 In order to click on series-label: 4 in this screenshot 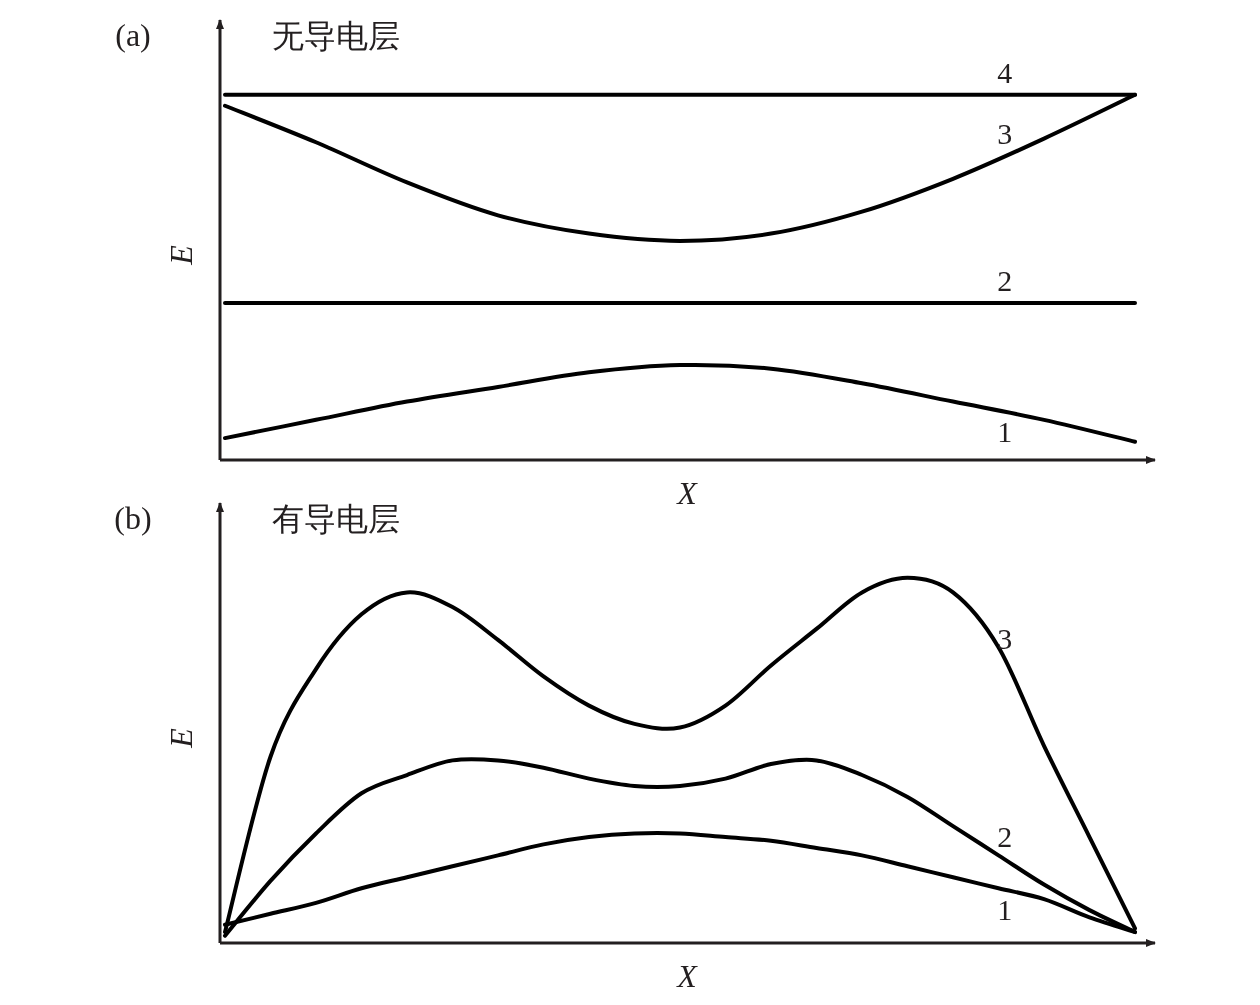, I will do `click(1005, 72)`.